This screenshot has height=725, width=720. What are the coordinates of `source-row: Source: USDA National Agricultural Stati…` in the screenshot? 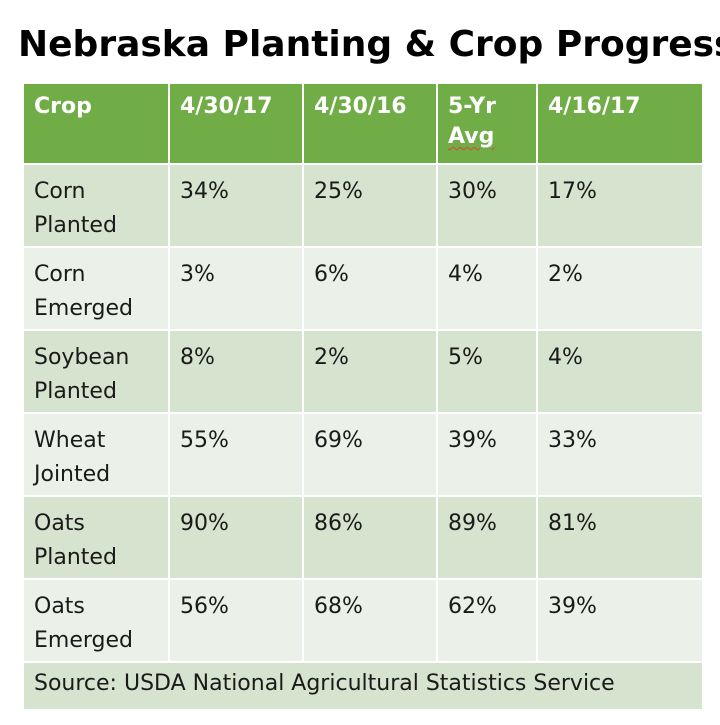 It's located at (363, 686).